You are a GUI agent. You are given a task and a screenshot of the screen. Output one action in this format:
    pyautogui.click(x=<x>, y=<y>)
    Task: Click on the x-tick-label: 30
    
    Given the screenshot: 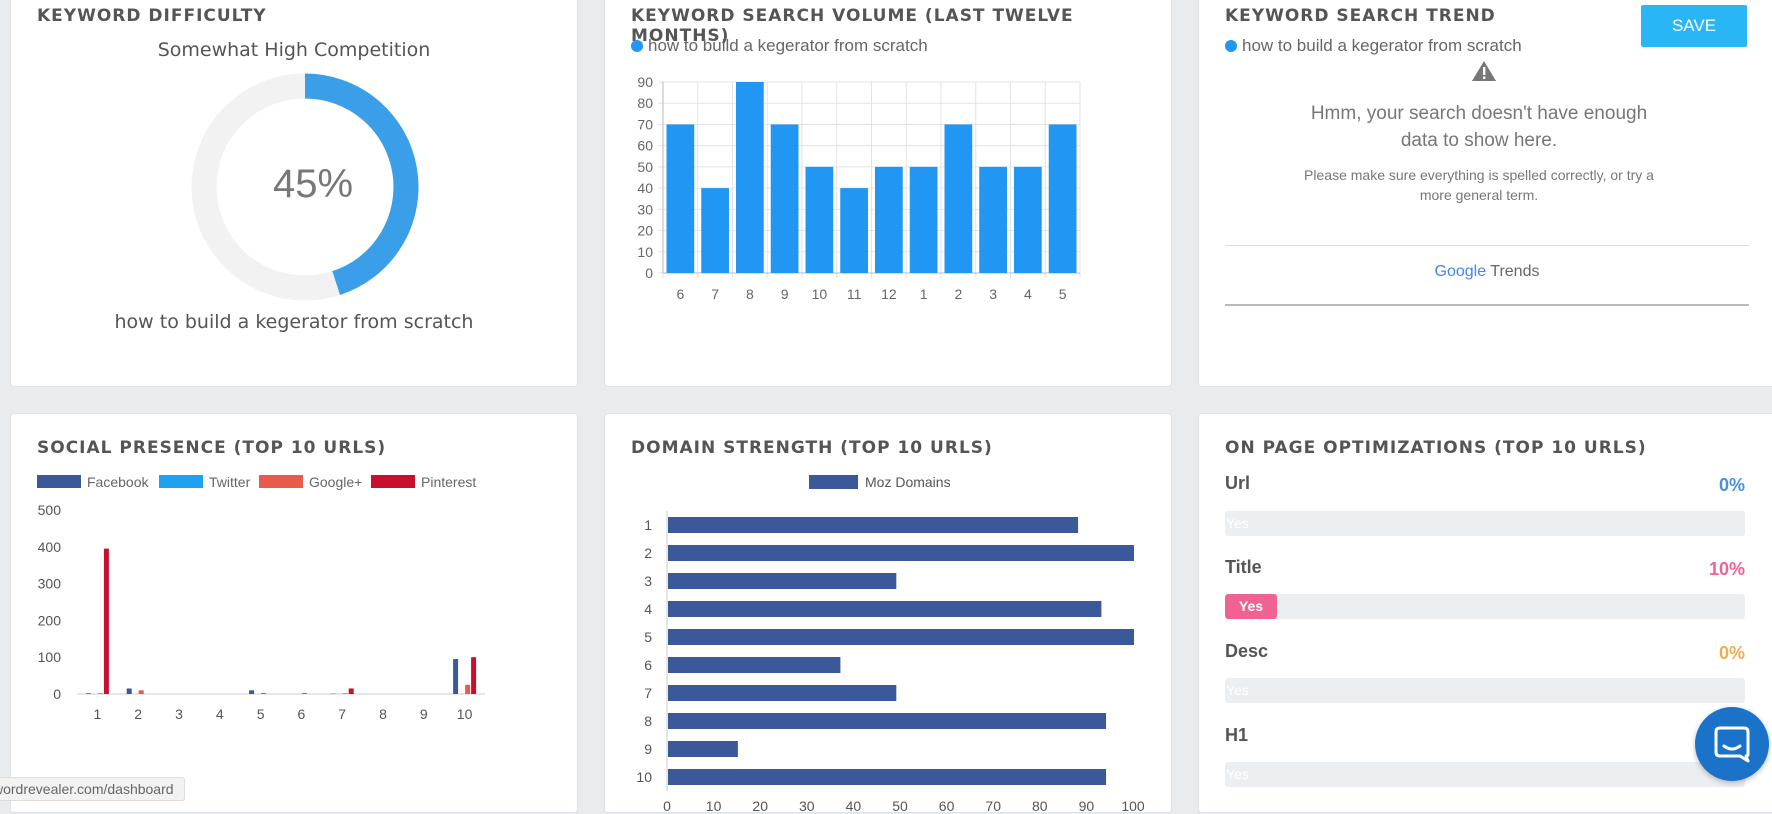 What is the action you would take?
    pyautogui.click(x=807, y=806)
    